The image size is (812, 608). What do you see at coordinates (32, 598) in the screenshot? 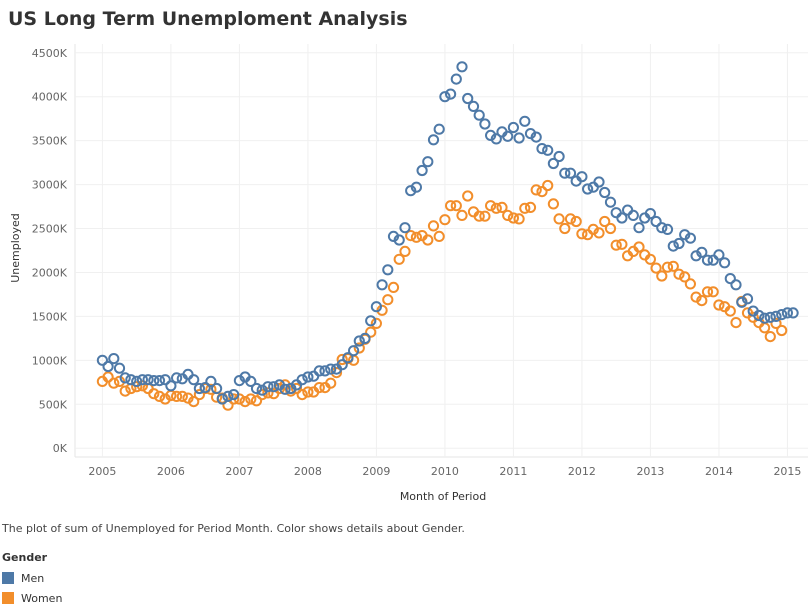
I see `legend-item-women: Women` at bounding box center [32, 598].